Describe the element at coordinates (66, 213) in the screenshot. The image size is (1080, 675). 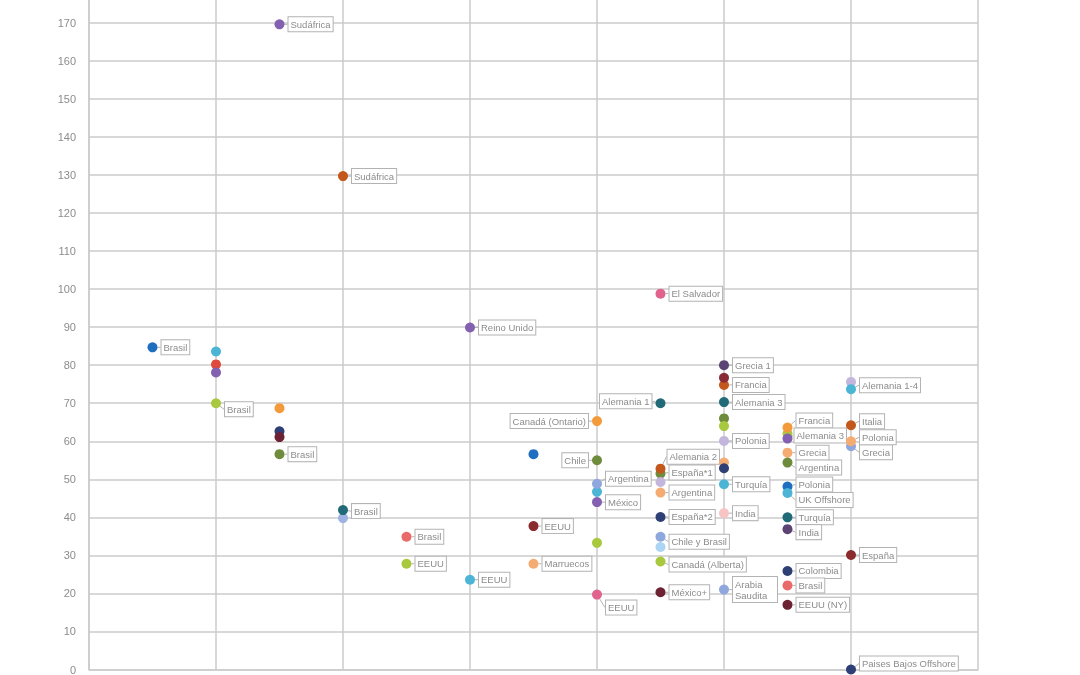
I see `y-tick-label: 120` at that location.